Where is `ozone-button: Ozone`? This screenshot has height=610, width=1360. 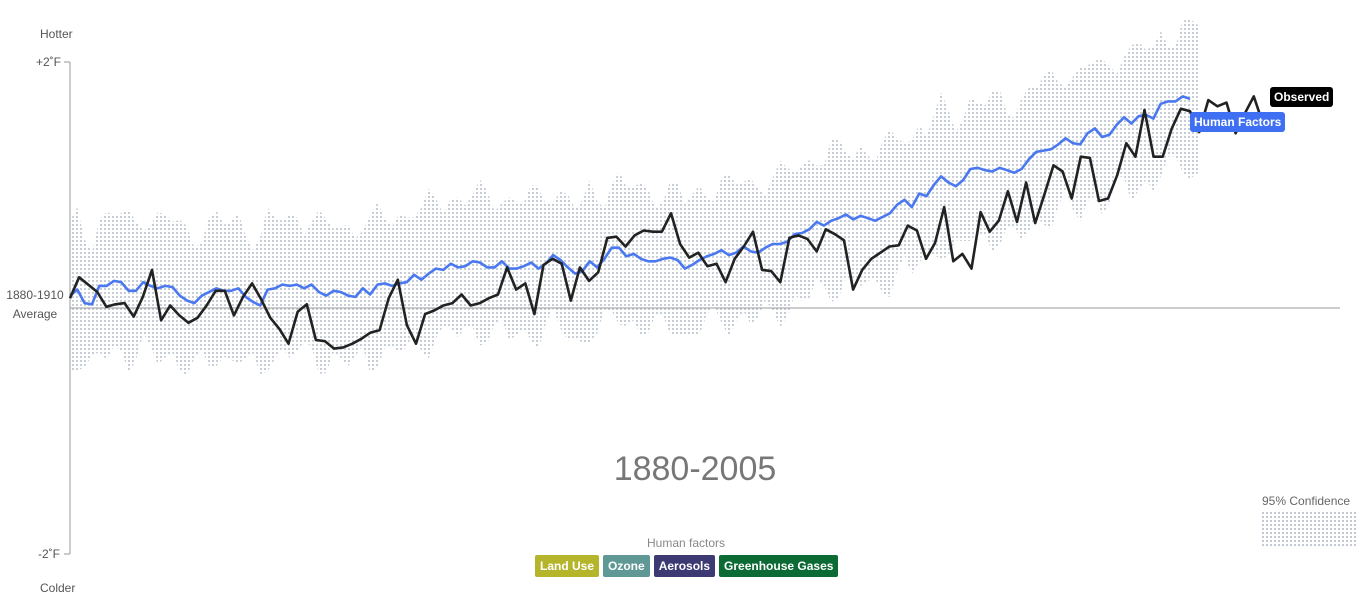
ozone-button: Ozone is located at coordinates (626, 566).